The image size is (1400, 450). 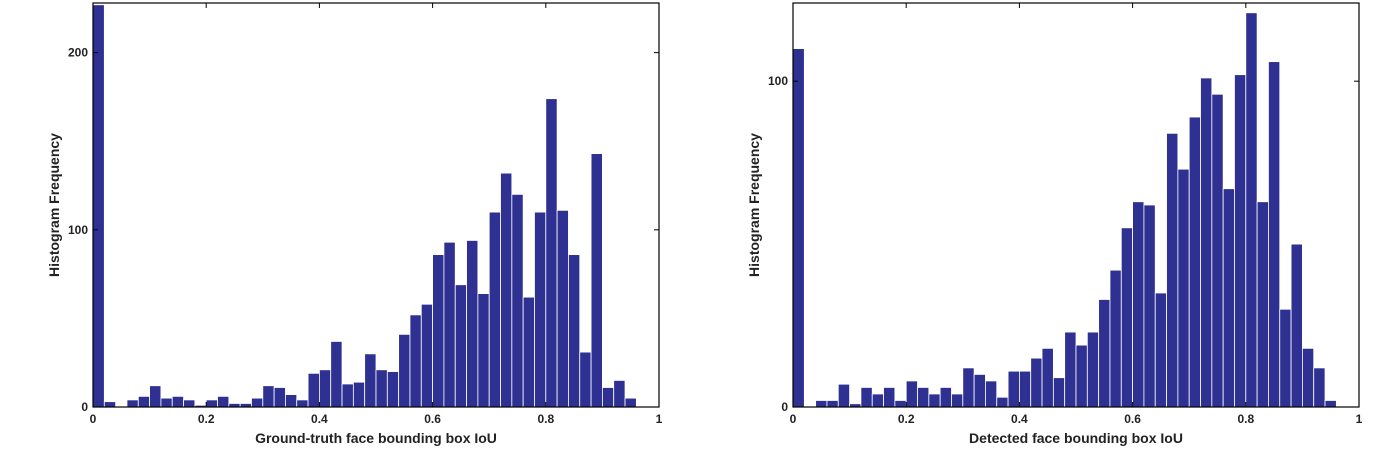 I want to click on left-y-tick-label: 200, so click(x=78, y=53).